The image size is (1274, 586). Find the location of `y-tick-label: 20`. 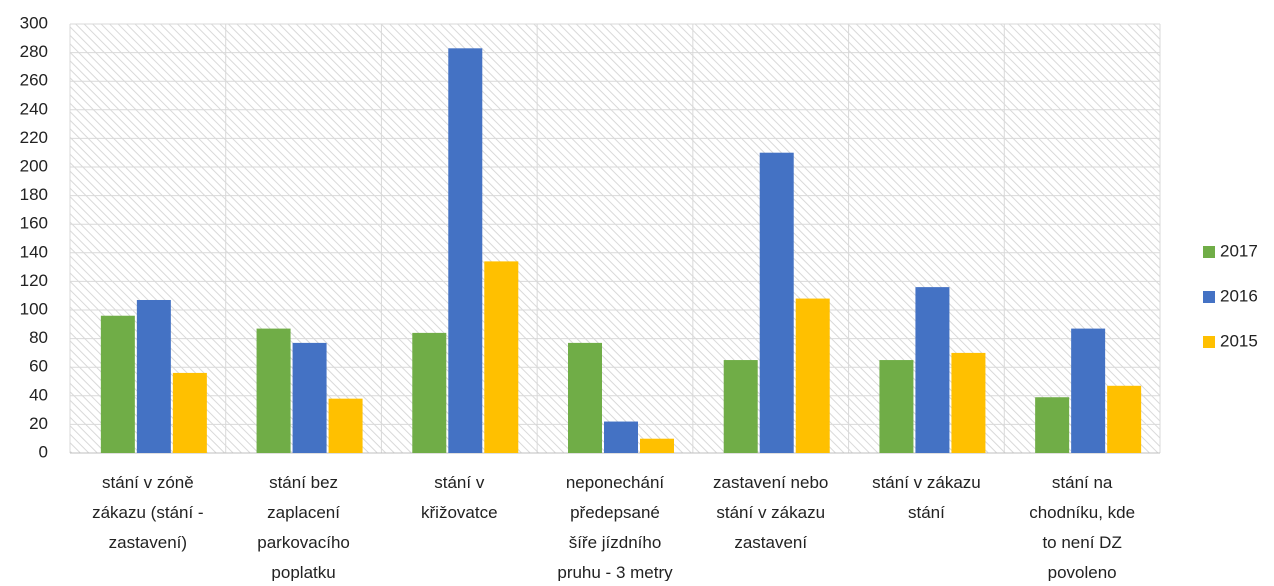

y-tick-label: 20 is located at coordinates (38, 423).